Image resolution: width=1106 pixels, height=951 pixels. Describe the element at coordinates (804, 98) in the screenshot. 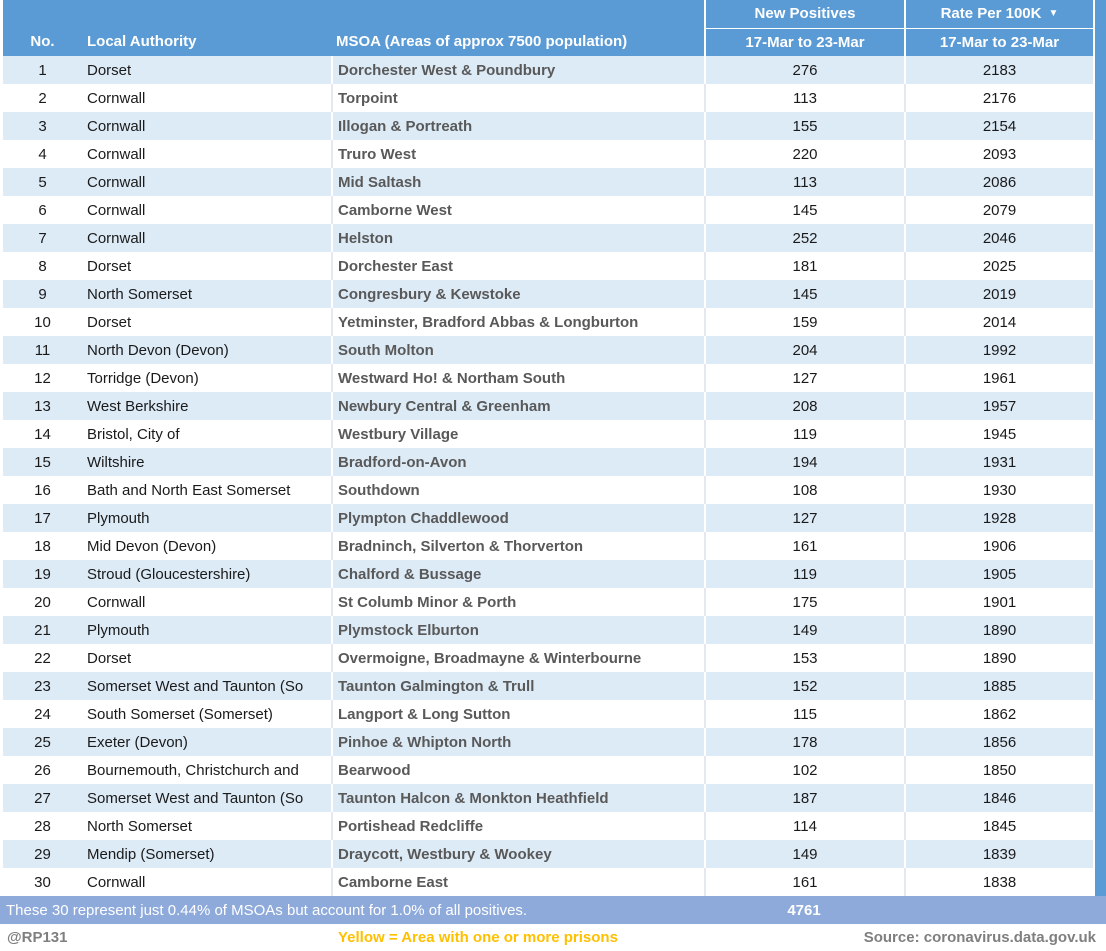

I see `cell-new-positives: 113` at that location.